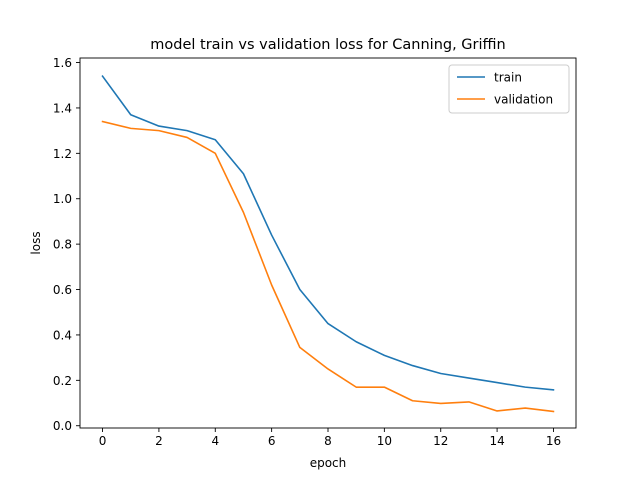  What do you see at coordinates (215, 441) in the screenshot?
I see `x-tick-label: 4` at bounding box center [215, 441].